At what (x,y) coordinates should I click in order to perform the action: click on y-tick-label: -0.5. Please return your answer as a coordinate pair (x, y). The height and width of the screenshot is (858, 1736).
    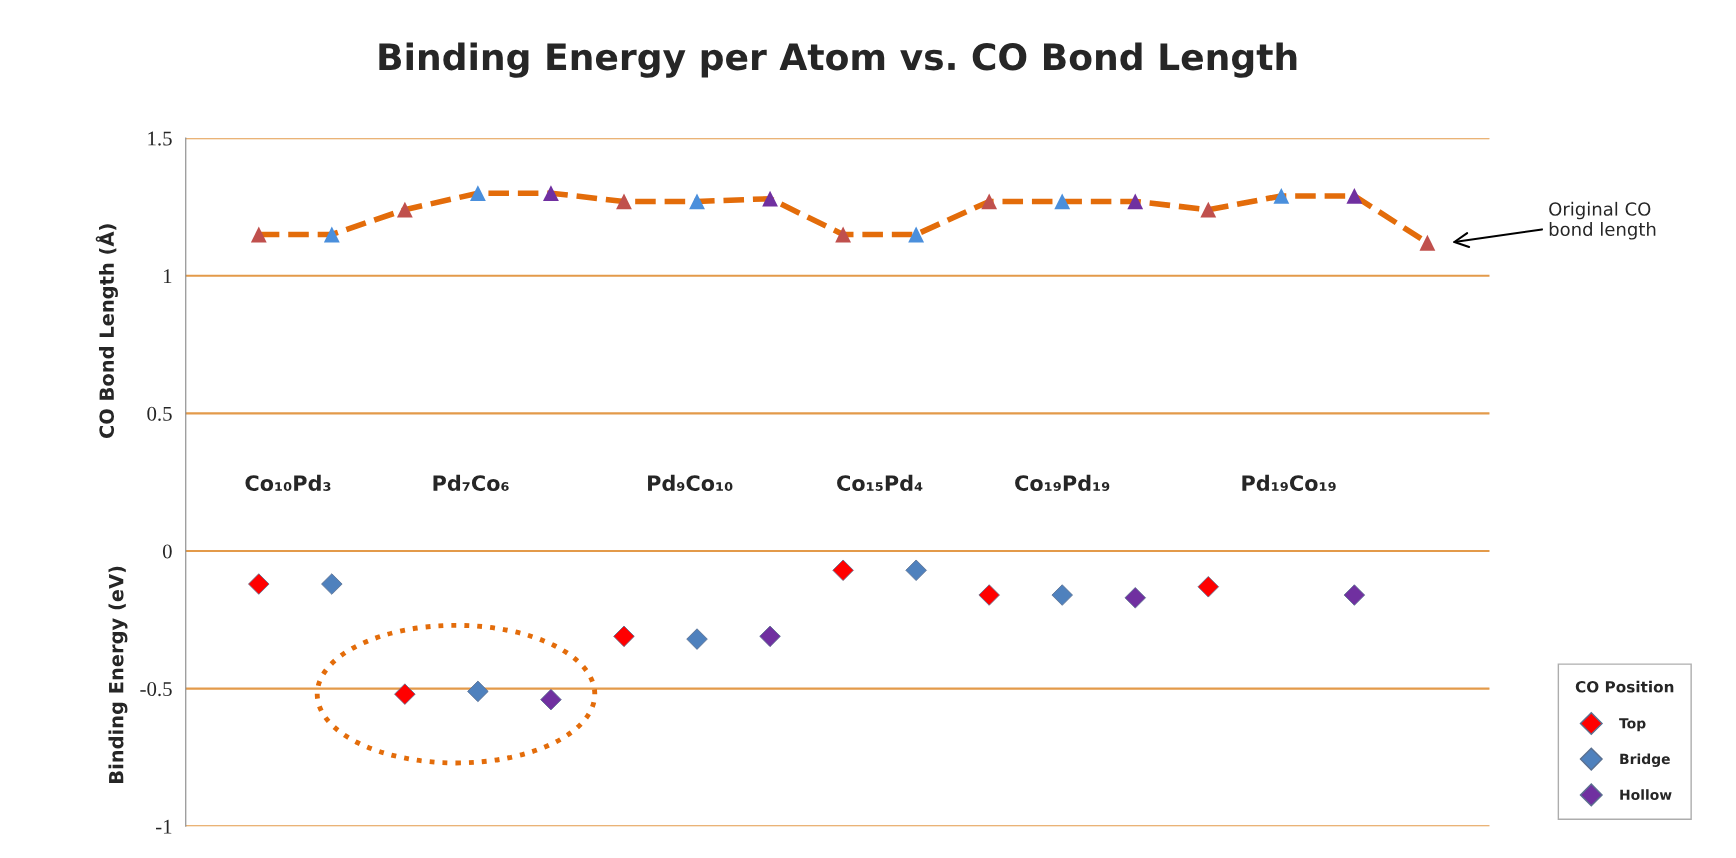
    Looking at the image, I should click on (156, 689).